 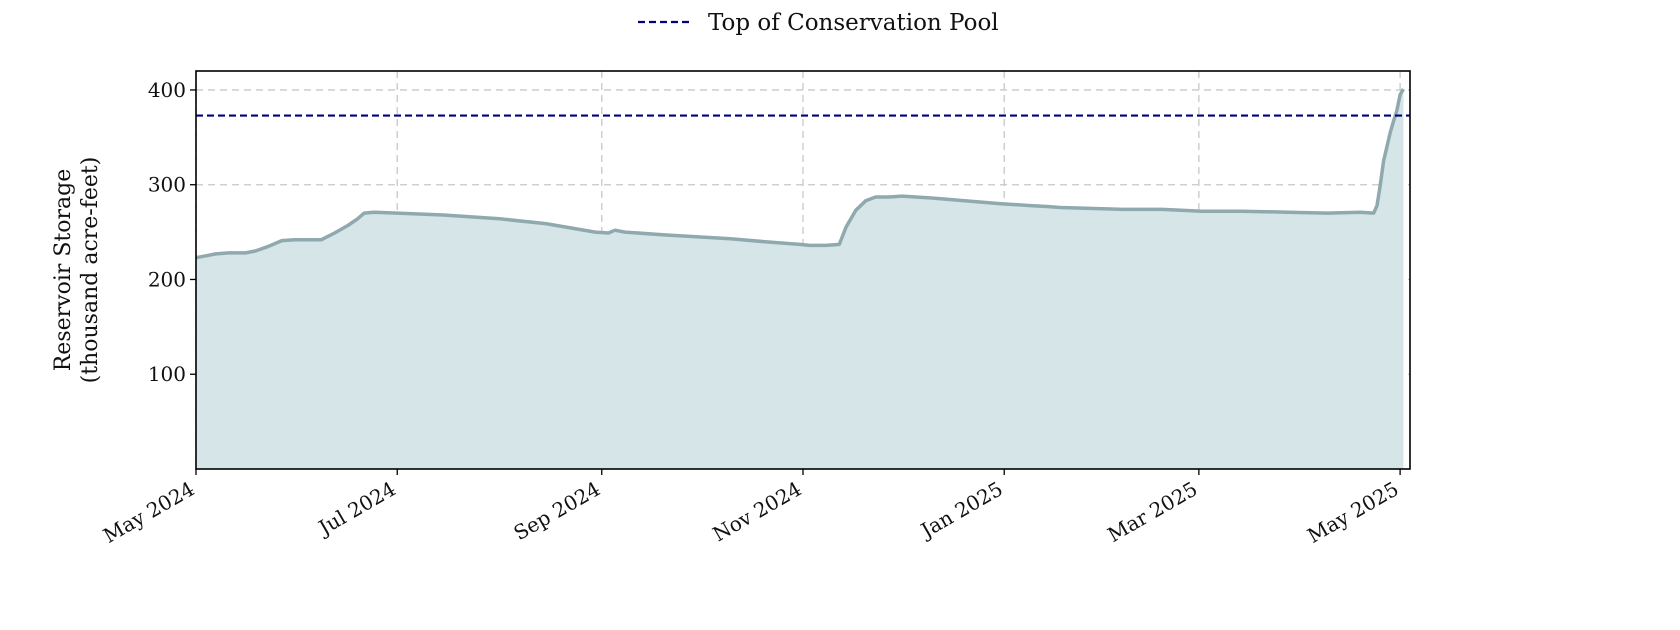 What do you see at coordinates (148, 512) in the screenshot?
I see `x-tick-label-0: May 2024` at bounding box center [148, 512].